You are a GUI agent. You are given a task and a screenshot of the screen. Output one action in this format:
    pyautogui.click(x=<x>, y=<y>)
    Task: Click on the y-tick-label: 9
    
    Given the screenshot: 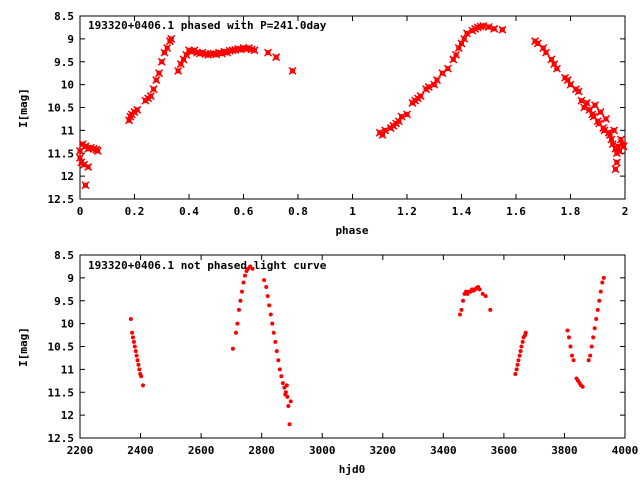 What is the action you would take?
    pyautogui.click(x=70, y=39)
    